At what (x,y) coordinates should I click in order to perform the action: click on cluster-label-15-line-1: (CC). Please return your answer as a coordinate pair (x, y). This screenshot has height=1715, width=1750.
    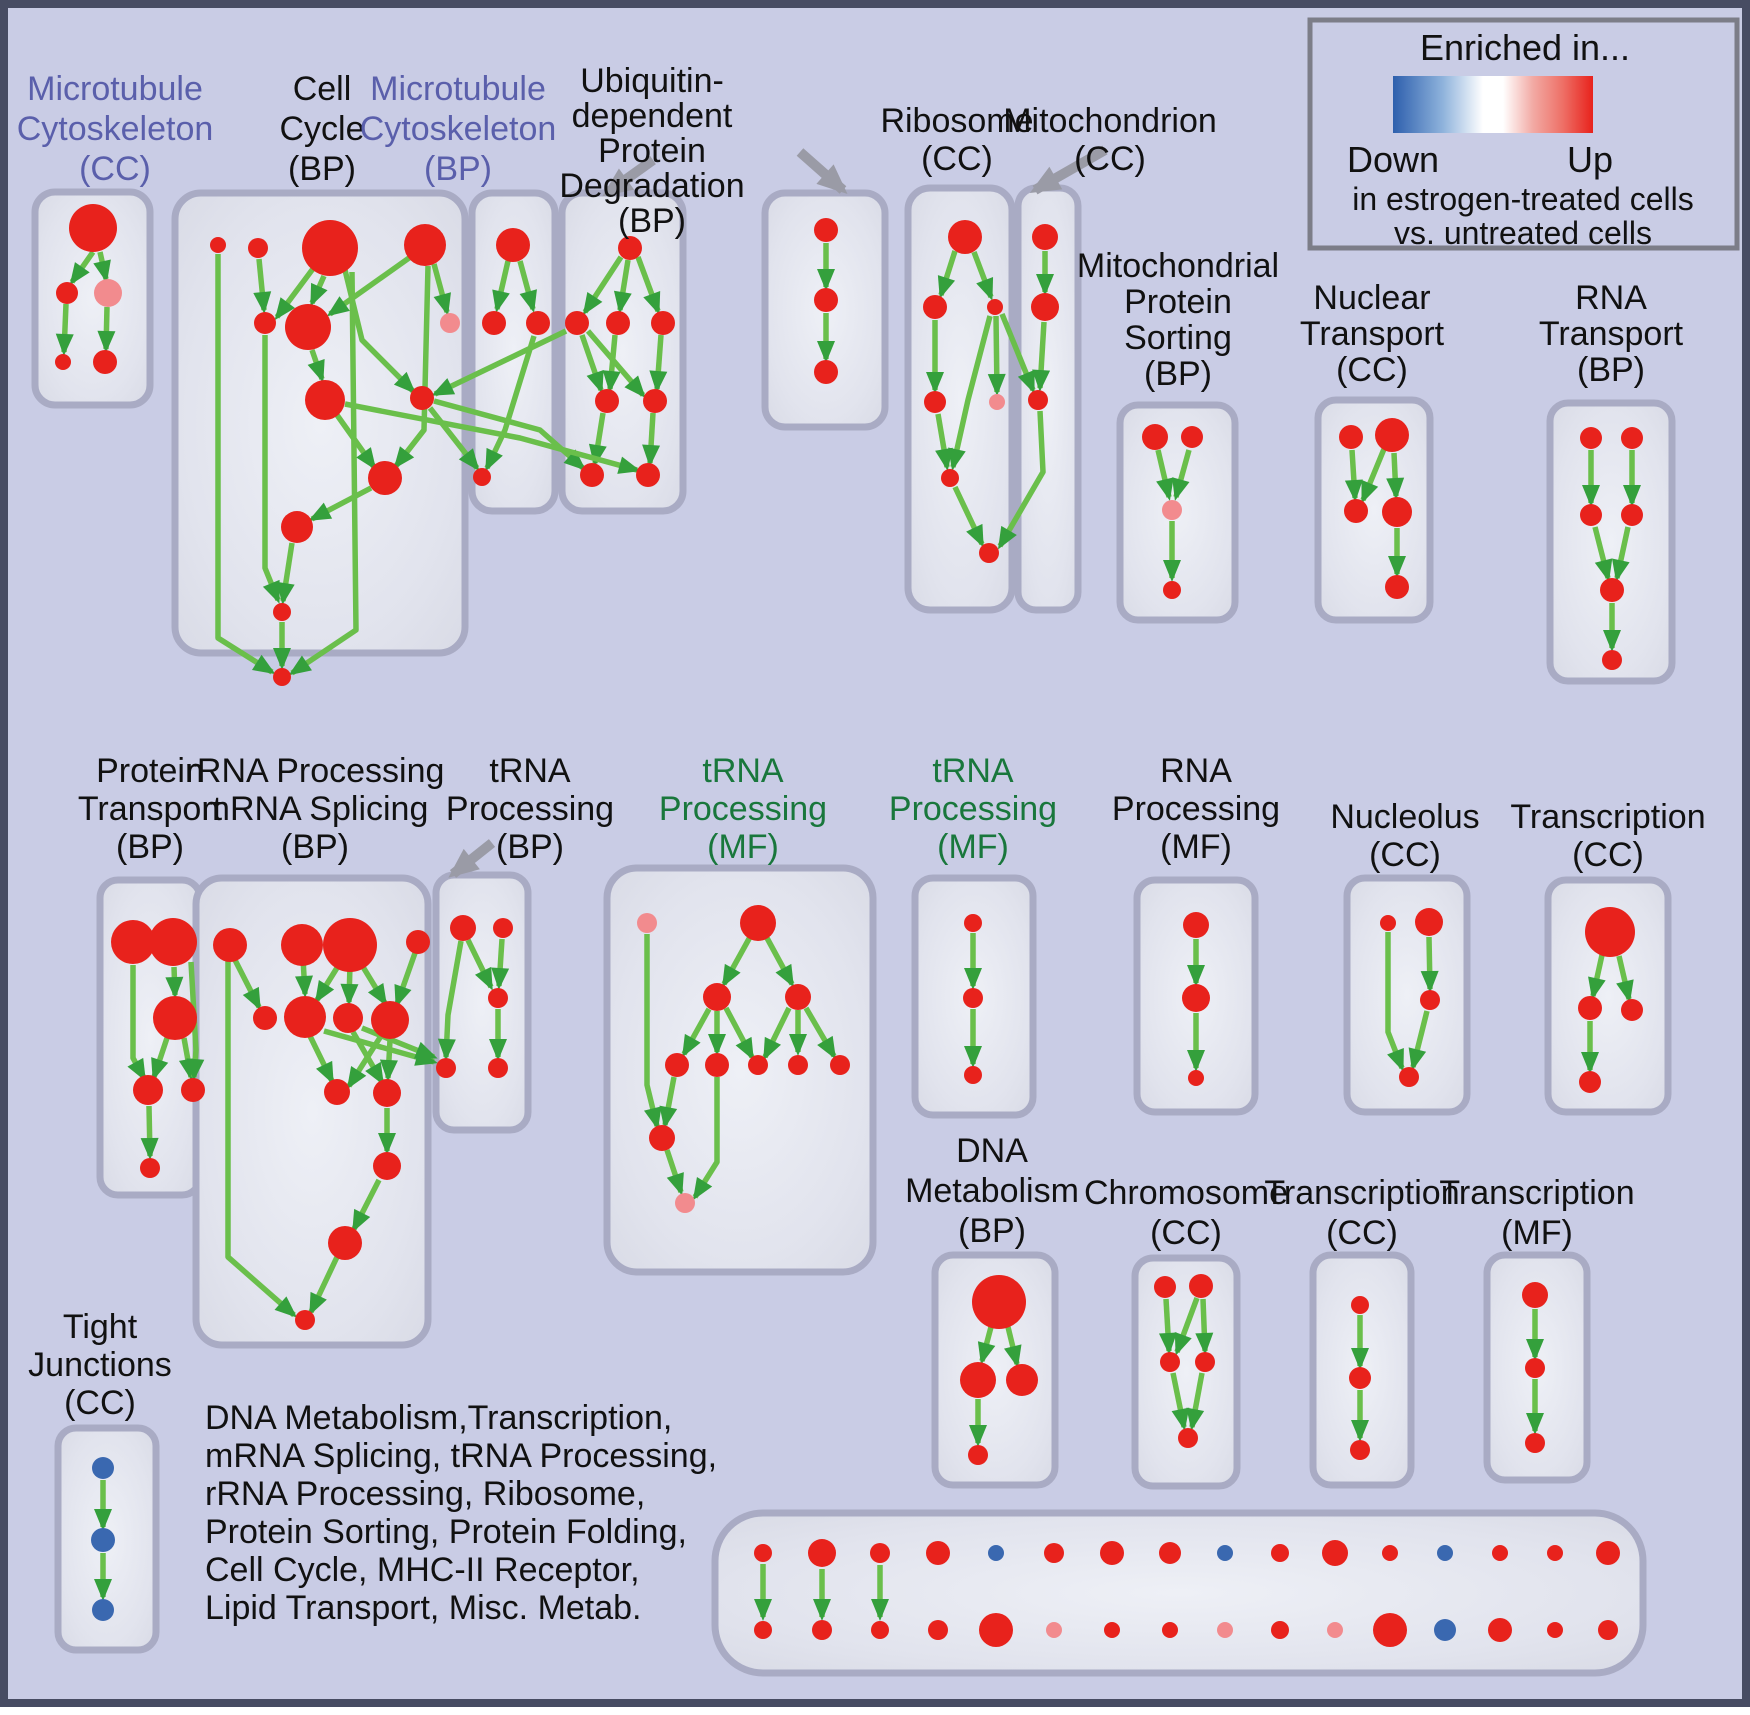
    Looking at the image, I should click on (1405, 855).